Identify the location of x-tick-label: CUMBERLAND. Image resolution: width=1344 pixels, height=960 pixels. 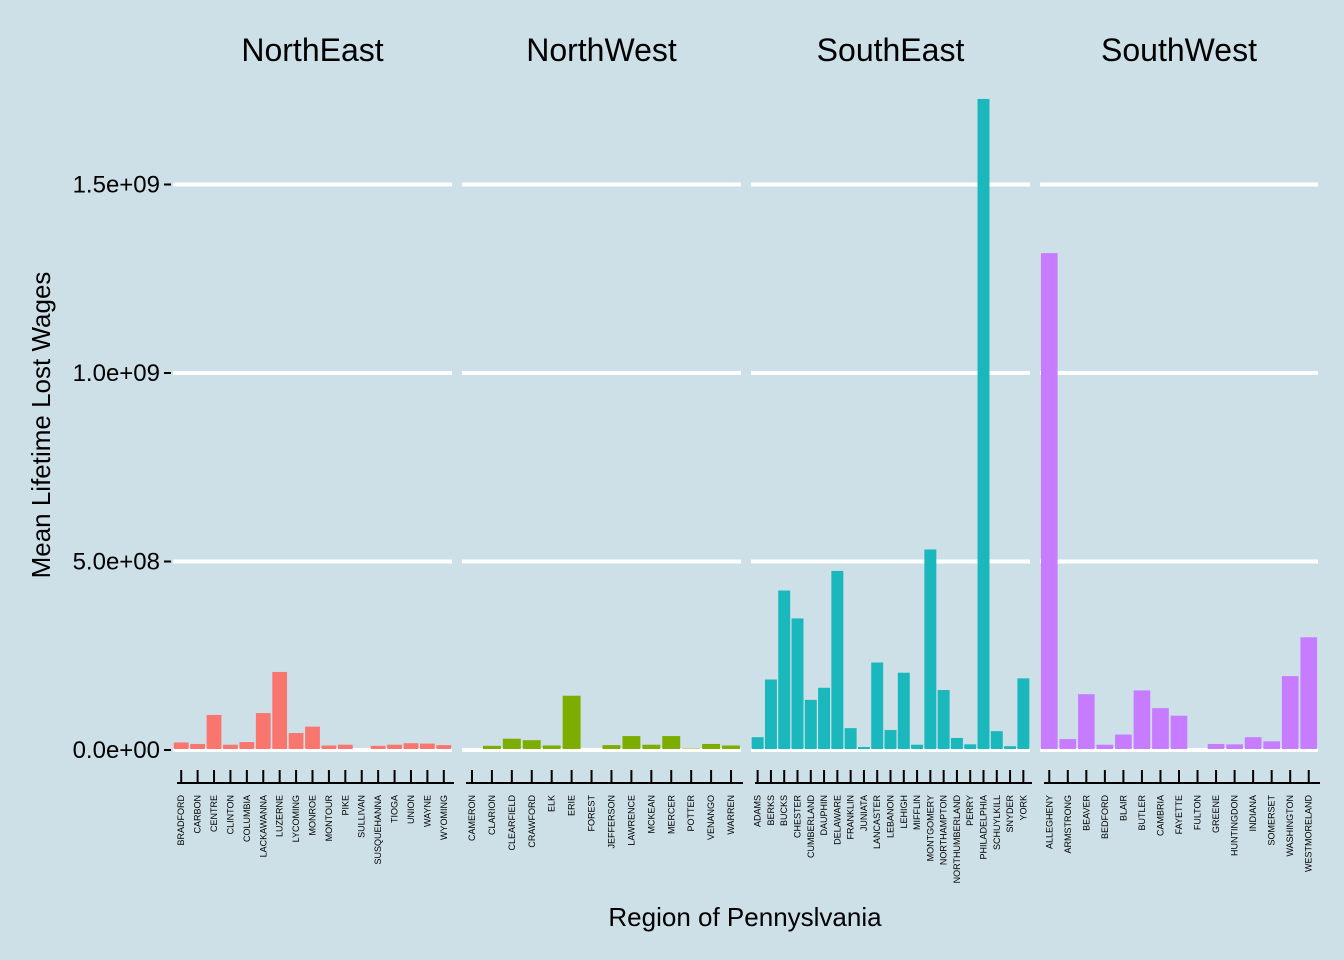
(811, 827).